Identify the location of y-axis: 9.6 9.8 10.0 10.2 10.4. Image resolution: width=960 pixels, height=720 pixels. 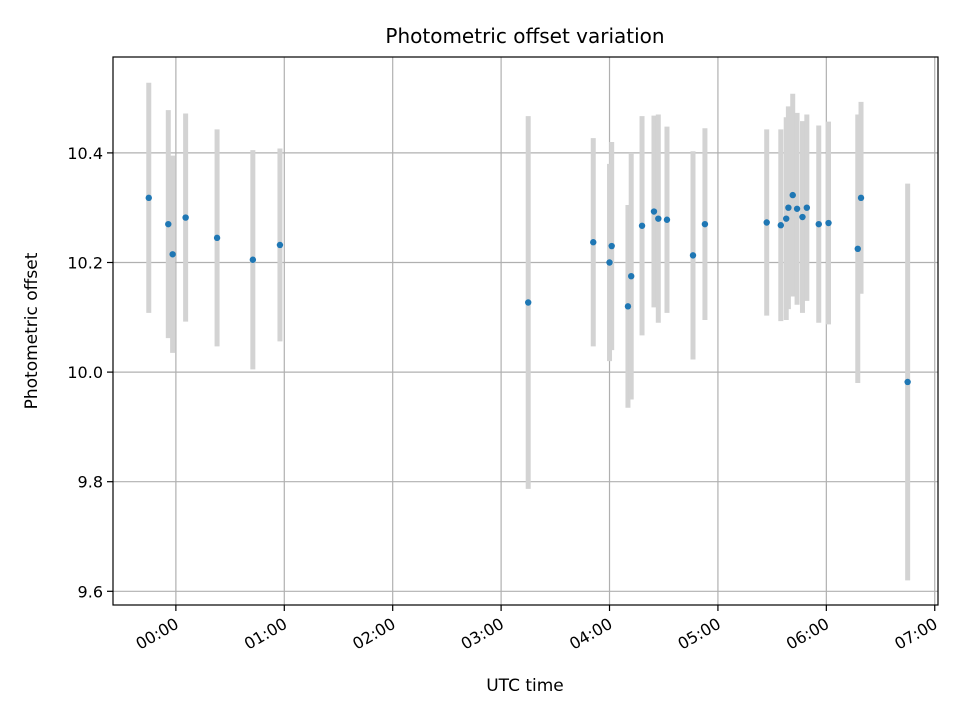
(90, 372).